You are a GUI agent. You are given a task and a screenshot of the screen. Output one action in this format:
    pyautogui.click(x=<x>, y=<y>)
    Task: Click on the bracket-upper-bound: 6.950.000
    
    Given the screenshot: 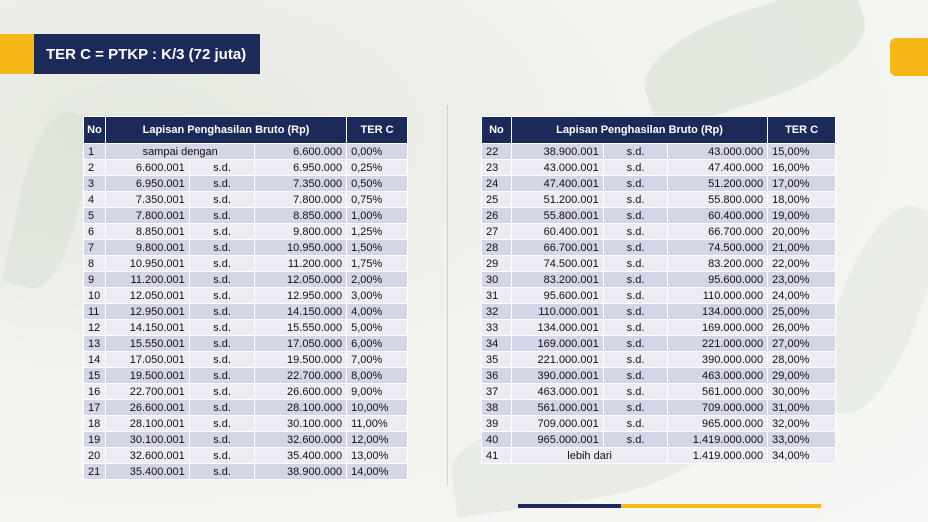 What is the action you would take?
    pyautogui.click(x=301, y=167)
    